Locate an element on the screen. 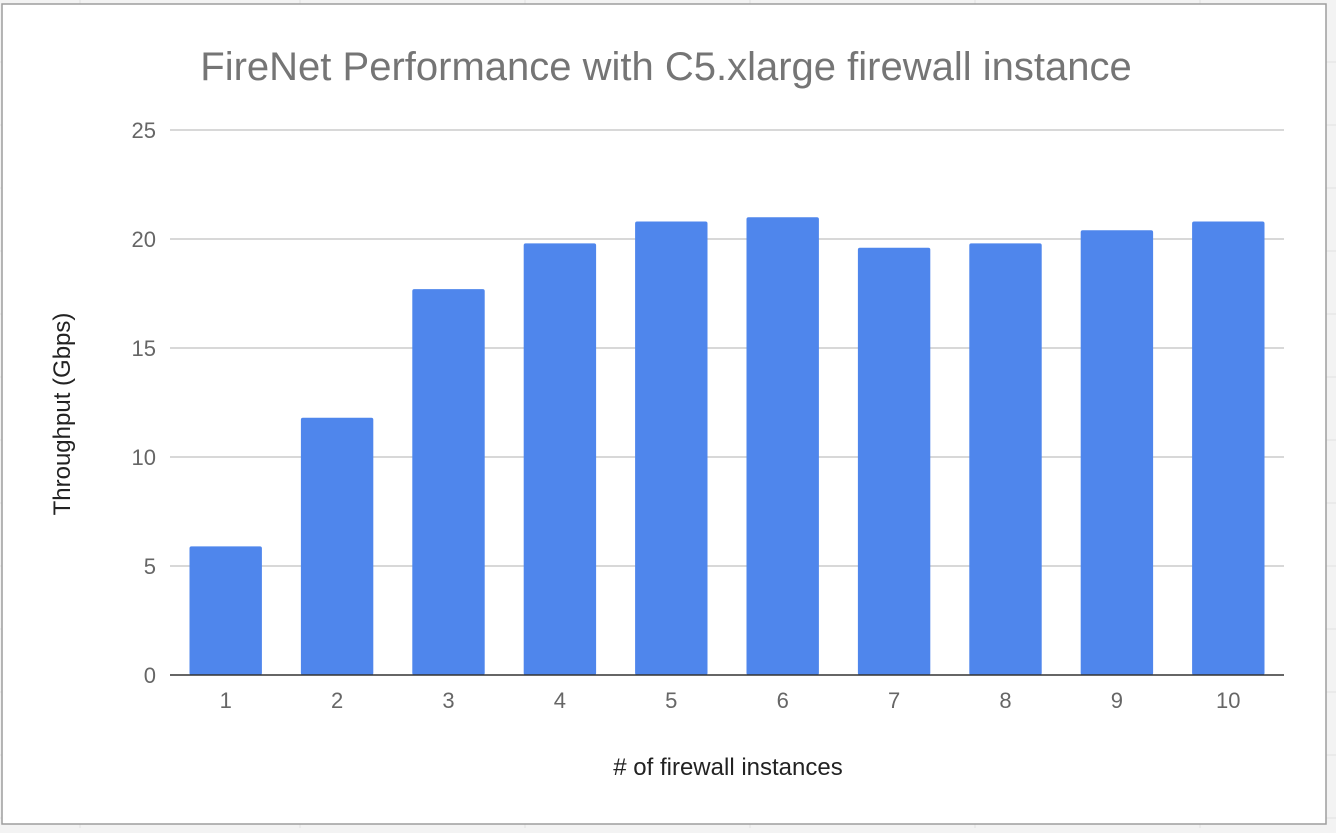 Image resolution: width=1336 pixels, height=833 pixels. x-tick-label: 6 is located at coordinates (783, 700).